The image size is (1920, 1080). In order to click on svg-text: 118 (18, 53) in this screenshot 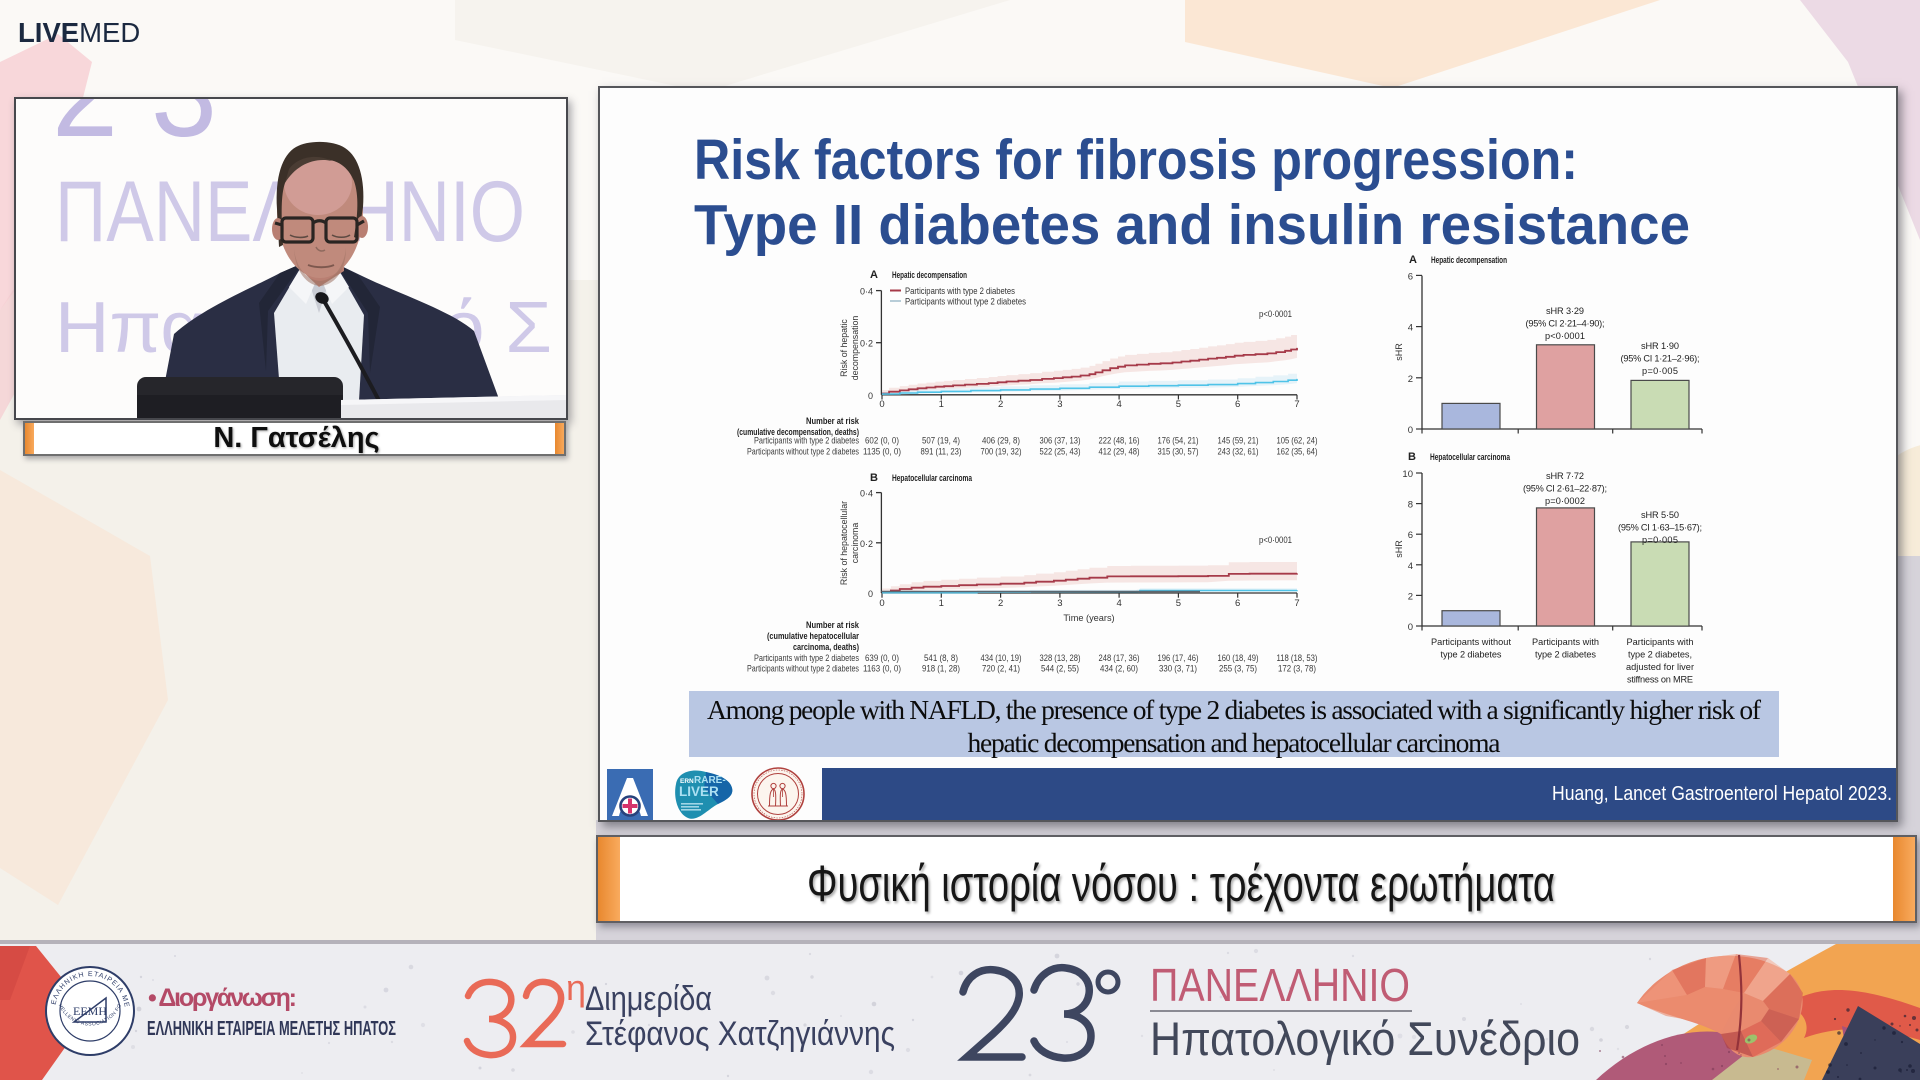, I will do `click(1297, 658)`.